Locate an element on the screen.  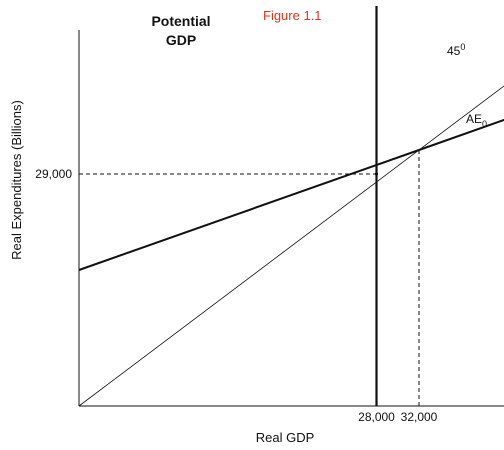
potential-gdp-label-line1: Potential is located at coordinates (180, 21).